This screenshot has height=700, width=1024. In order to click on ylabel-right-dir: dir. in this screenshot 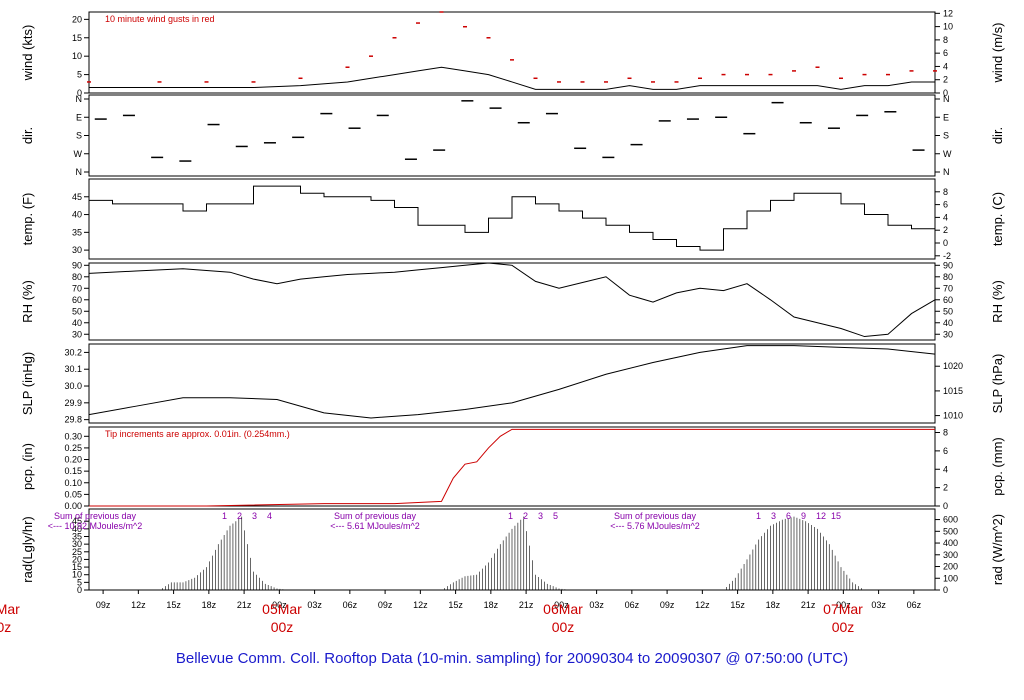, I will do `click(997, 135)`.